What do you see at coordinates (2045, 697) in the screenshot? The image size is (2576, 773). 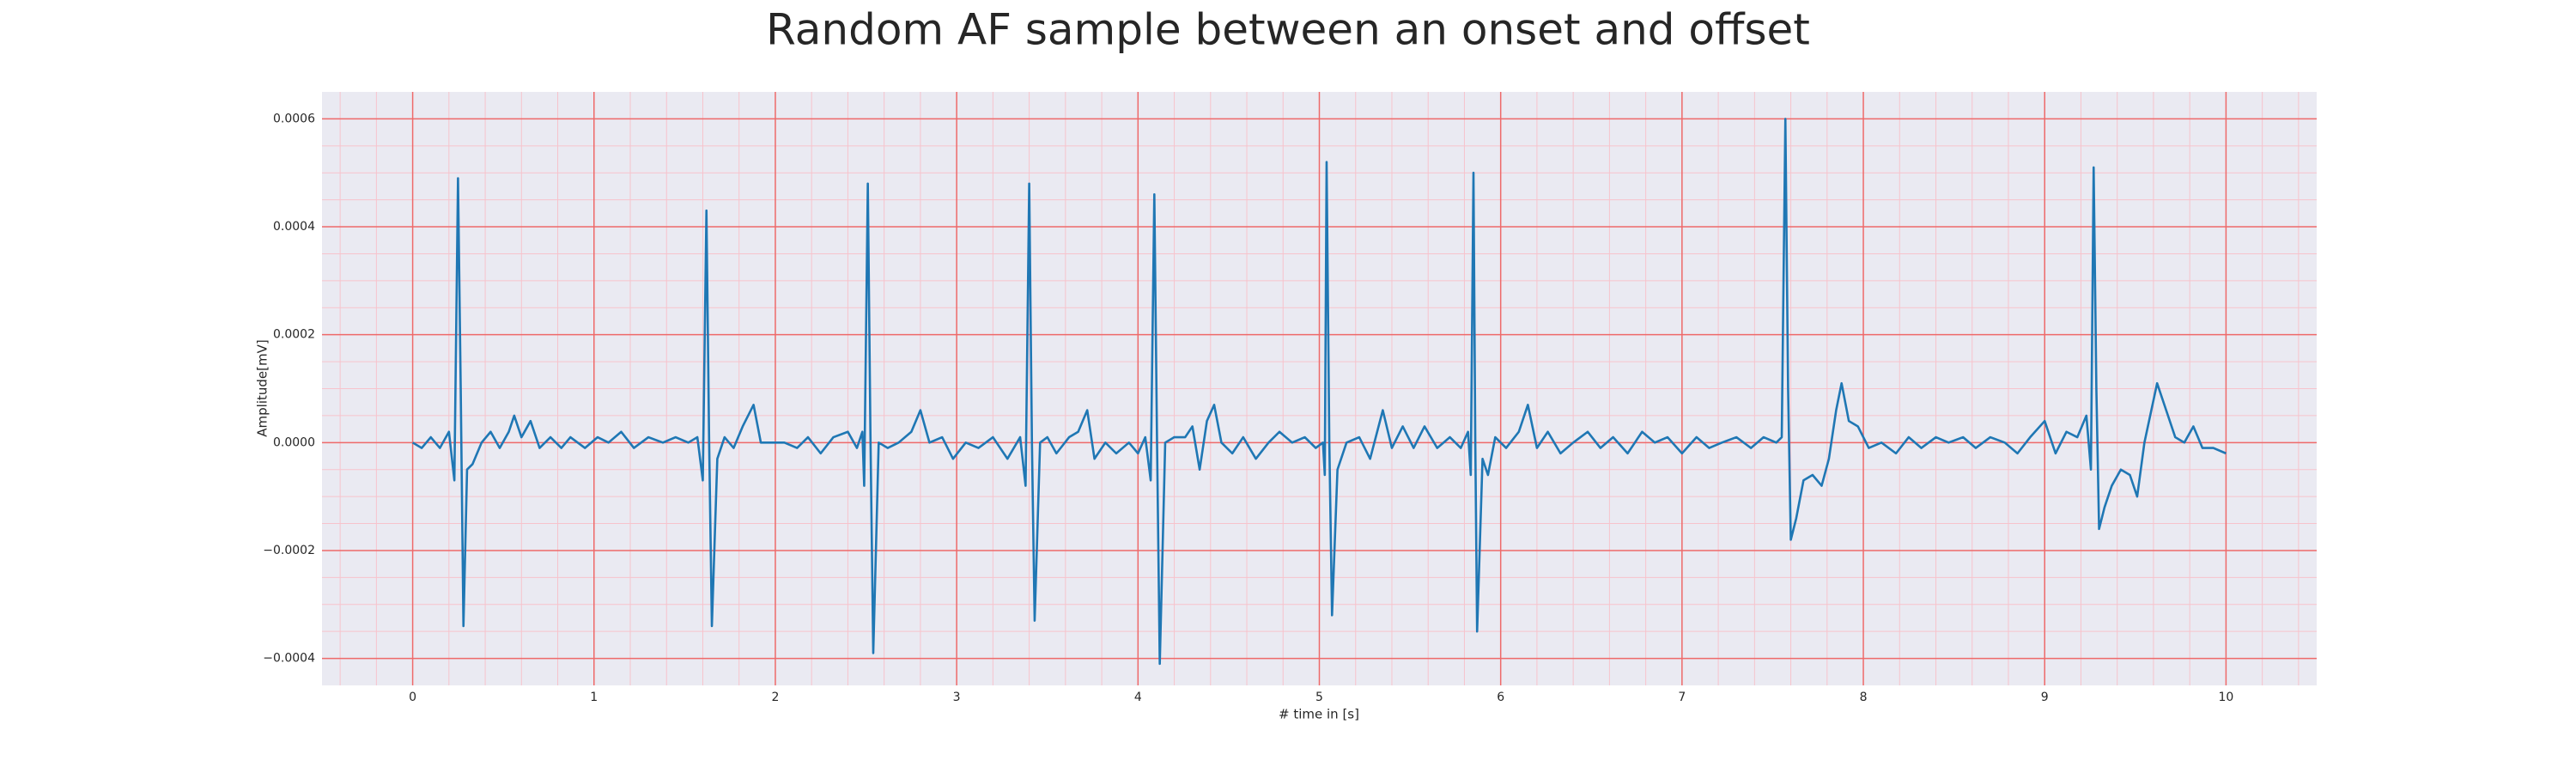 I see `x-tick-label: 9` at bounding box center [2045, 697].